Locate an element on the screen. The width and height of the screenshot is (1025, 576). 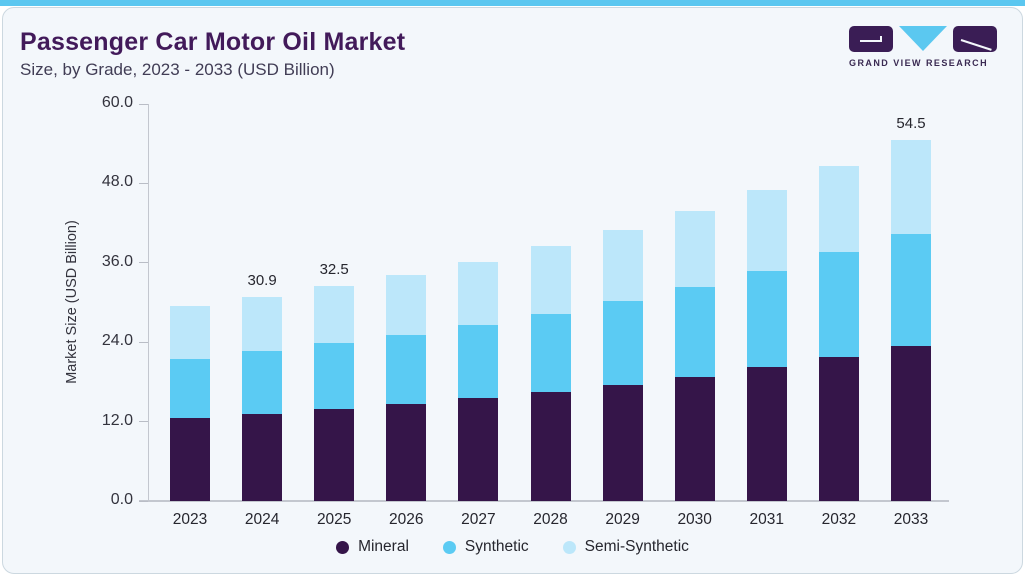
bar-segment-2029-mineral is located at coordinates (622, 442).